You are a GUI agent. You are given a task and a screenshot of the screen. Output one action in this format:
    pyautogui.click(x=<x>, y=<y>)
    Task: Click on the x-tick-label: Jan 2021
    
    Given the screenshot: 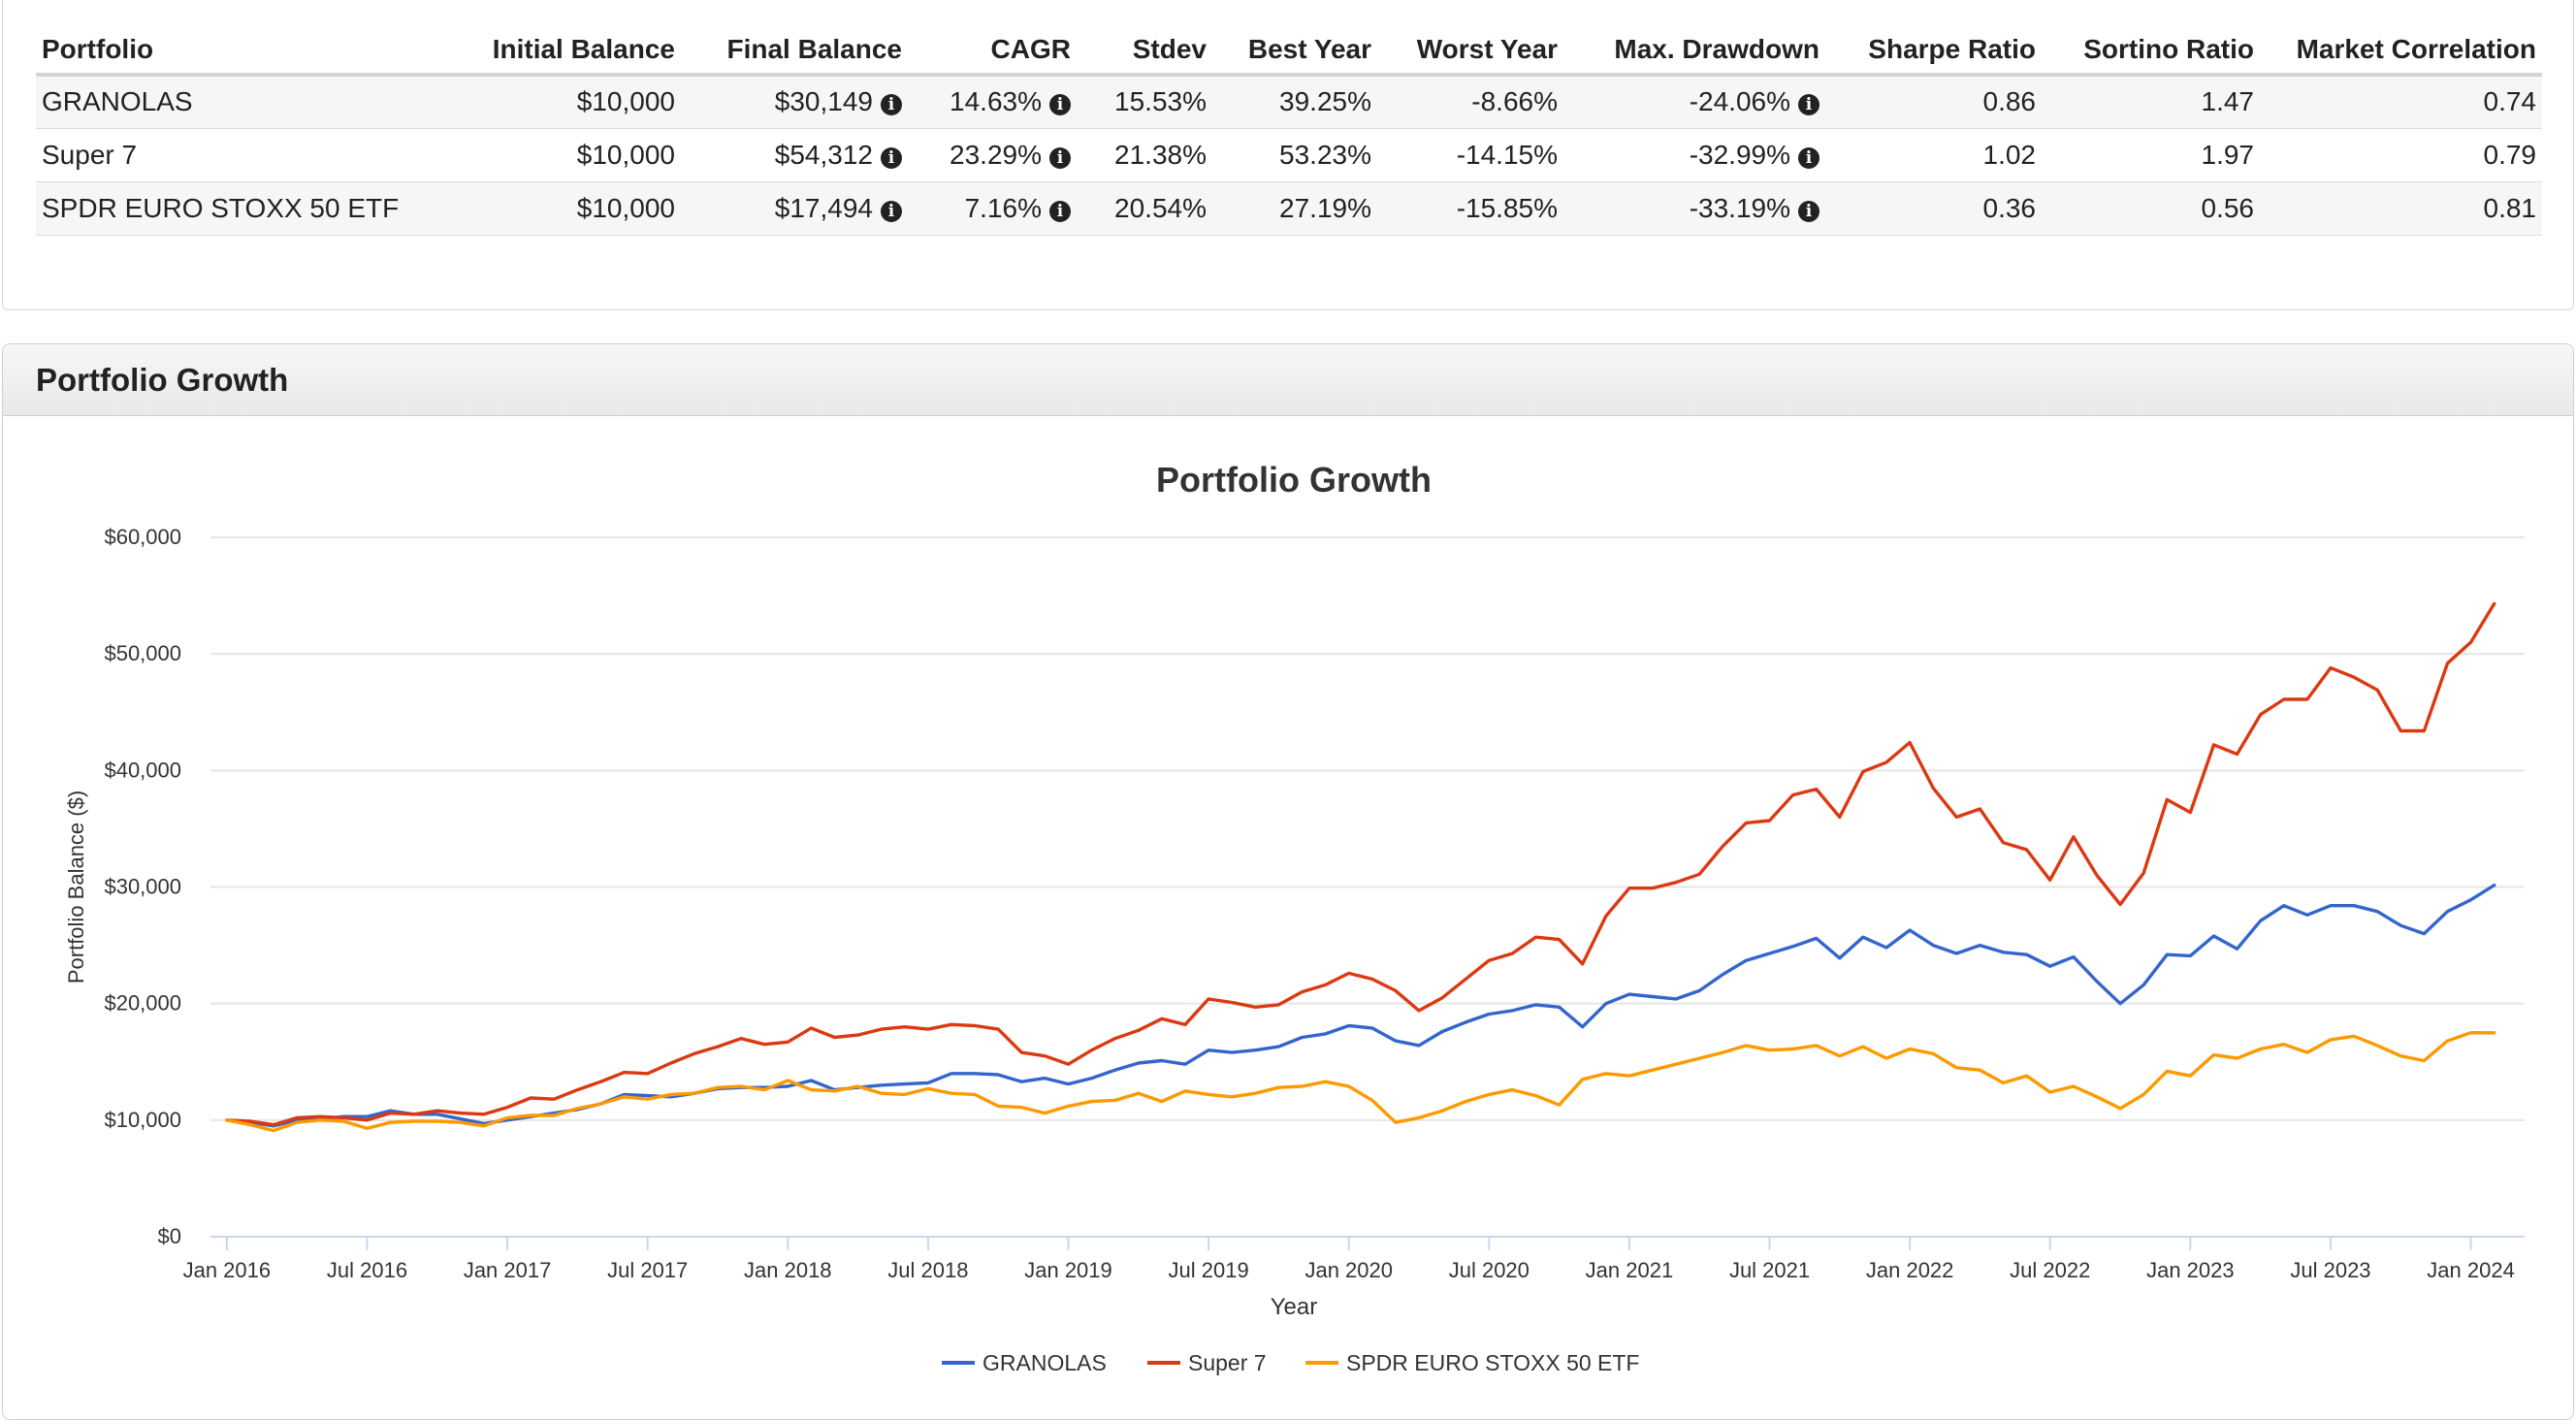 What is the action you would take?
    pyautogui.click(x=1630, y=1270)
    